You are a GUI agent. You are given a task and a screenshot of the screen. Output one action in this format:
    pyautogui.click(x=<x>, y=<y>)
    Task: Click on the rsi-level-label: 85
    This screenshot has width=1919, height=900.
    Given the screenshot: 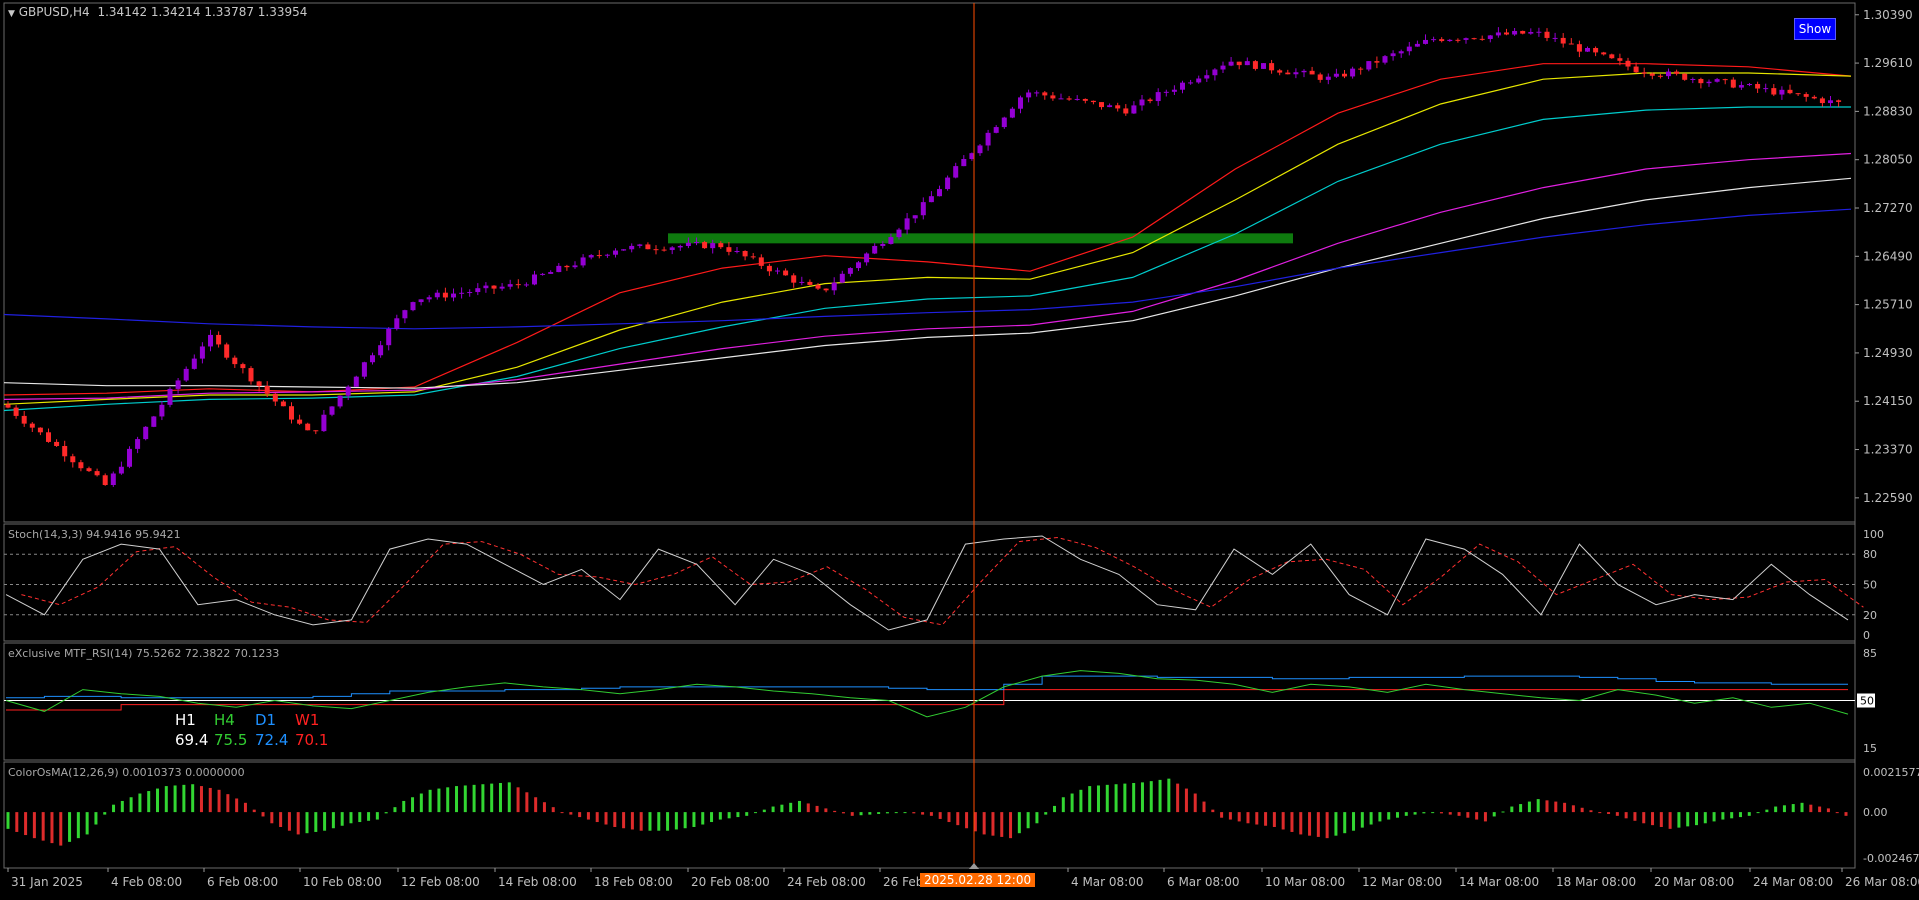 What is the action you would take?
    pyautogui.click(x=1870, y=653)
    